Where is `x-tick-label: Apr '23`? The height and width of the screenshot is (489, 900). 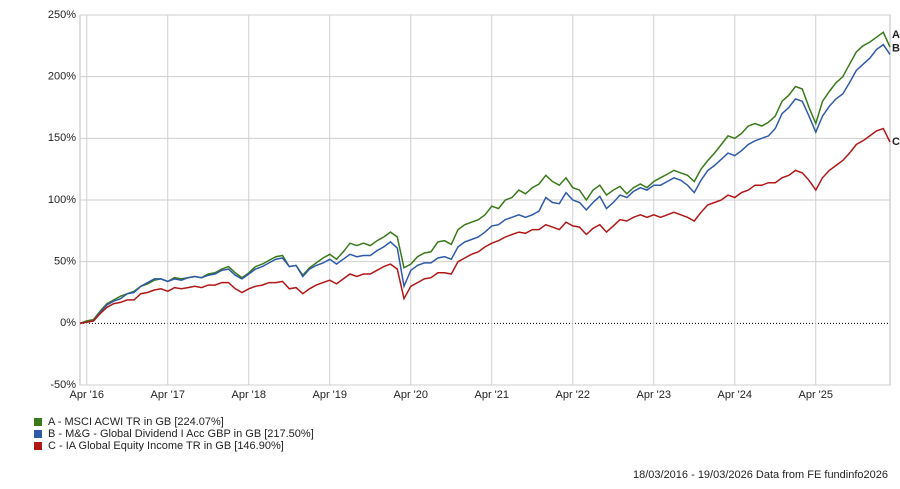 x-tick-label: Apr '23 is located at coordinates (653, 395).